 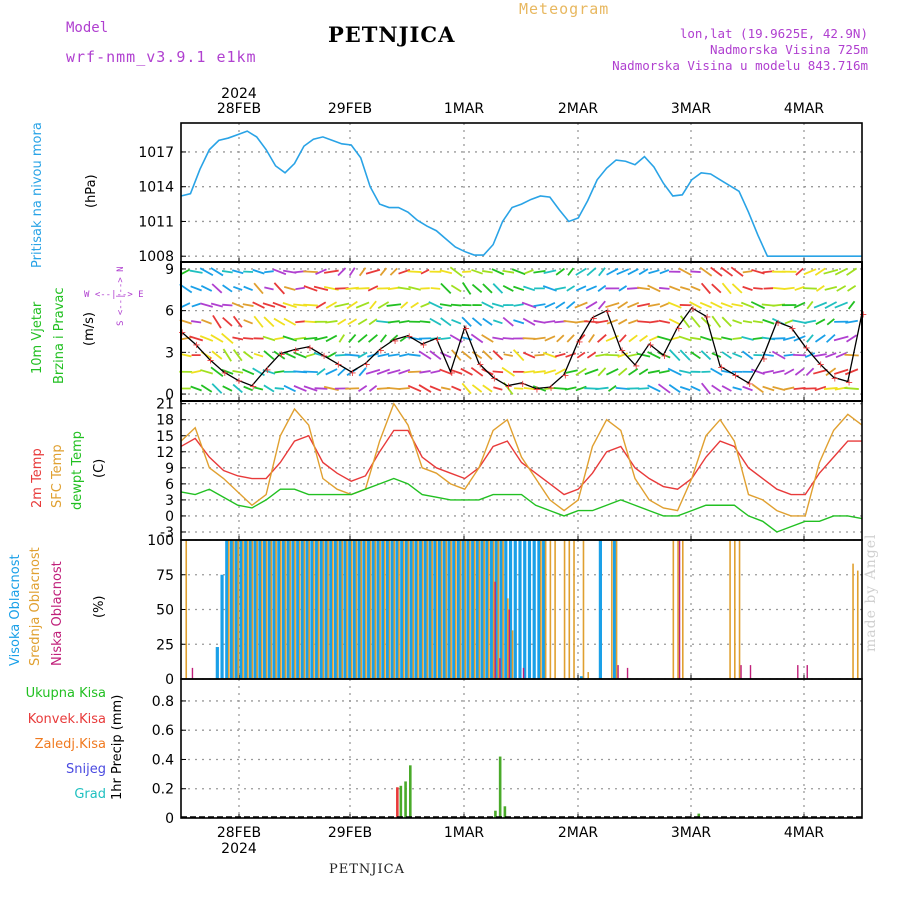 What do you see at coordinates (161, 57) in the screenshot?
I see `model-name: wrf-nmm_v3.9.1 e1km` at bounding box center [161, 57].